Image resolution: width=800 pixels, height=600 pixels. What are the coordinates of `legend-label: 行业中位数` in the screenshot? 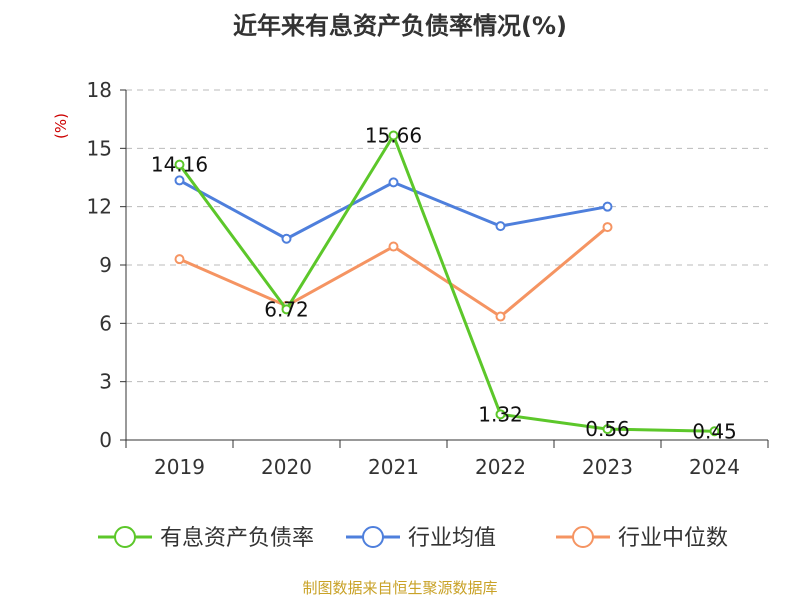 It's located at (673, 538).